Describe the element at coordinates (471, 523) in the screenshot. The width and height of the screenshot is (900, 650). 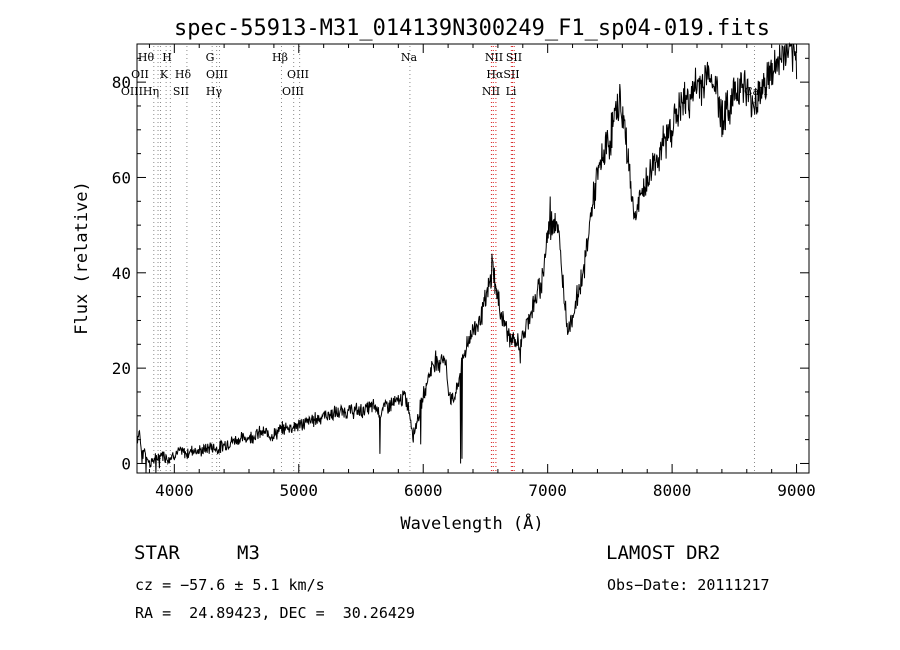
I see `x-axis-label: Wavelength (Å)` at that location.